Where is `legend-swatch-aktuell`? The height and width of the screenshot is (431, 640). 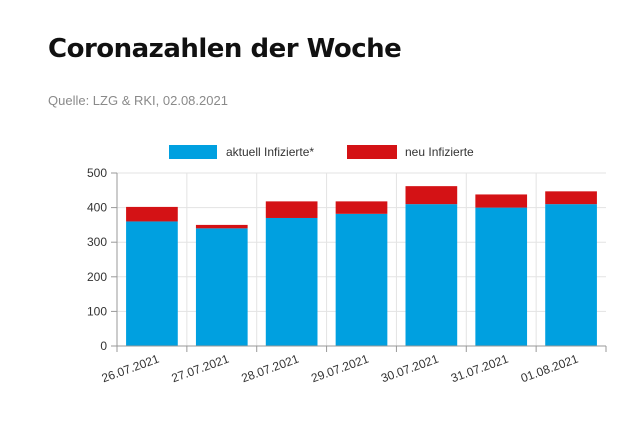
legend-swatch-aktuell is located at coordinates (193, 152).